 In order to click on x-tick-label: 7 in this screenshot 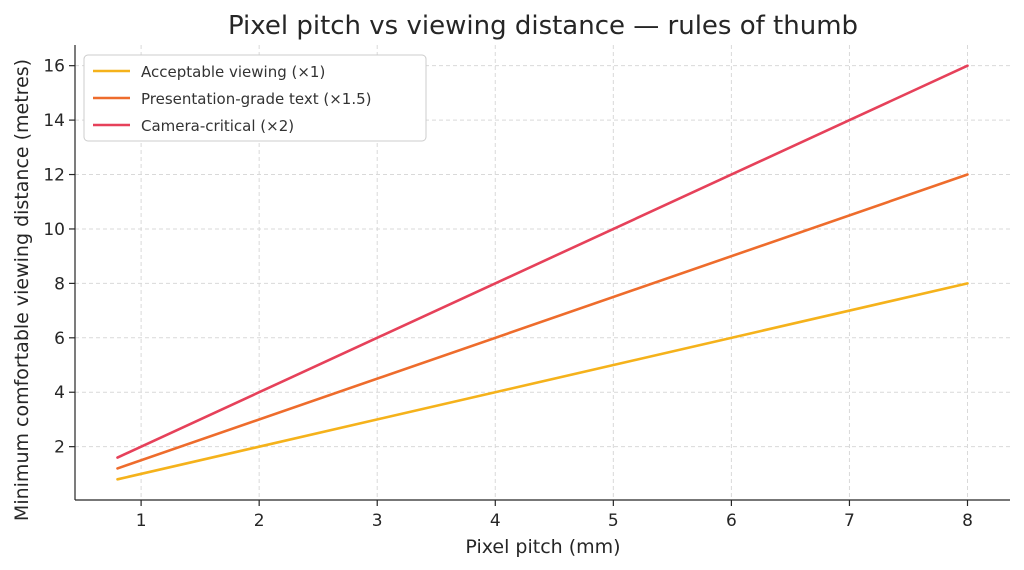, I will do `click(849, 521)`.